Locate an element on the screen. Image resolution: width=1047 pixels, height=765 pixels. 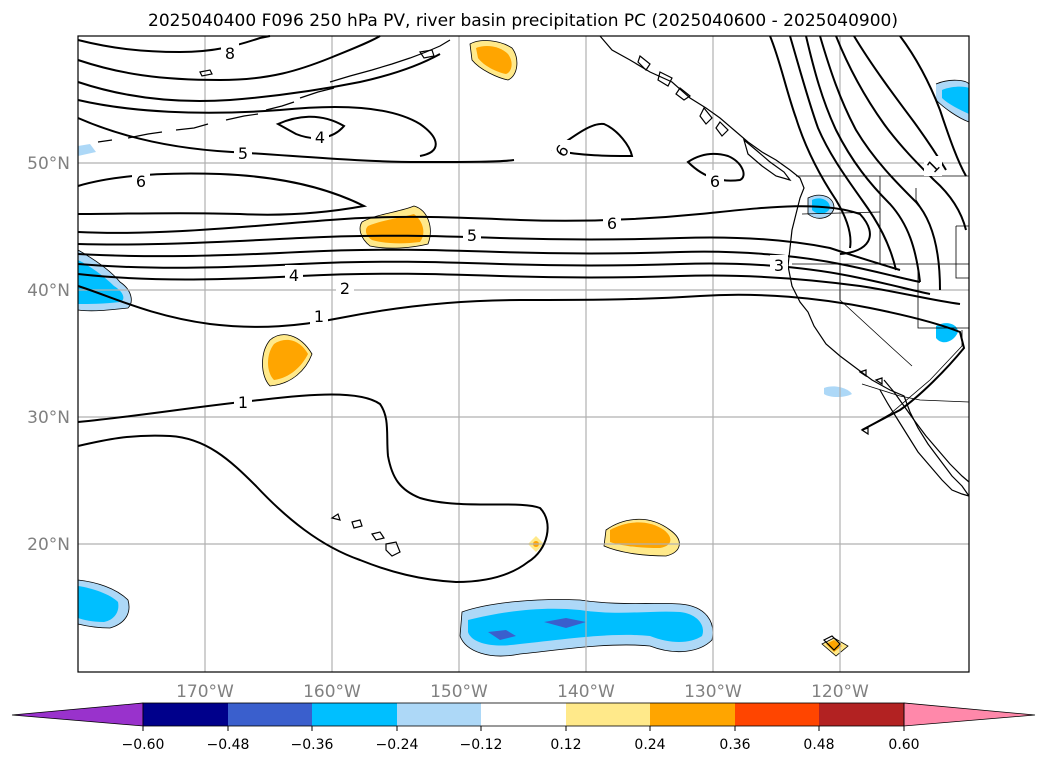
colorbar-tick-label: −0.12 is located at coordinates (481, 745).